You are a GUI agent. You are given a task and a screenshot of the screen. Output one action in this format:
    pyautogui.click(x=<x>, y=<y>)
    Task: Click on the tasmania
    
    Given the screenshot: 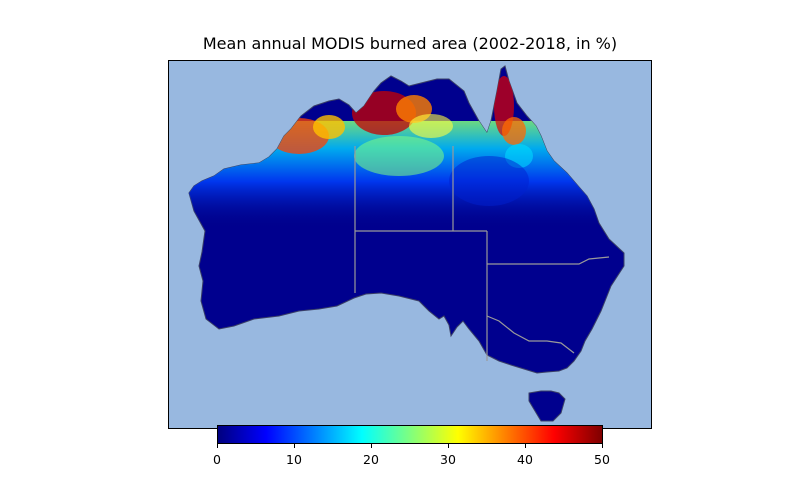 What is the action you would take?
    pyautogui.click(x=547, y=406)
    